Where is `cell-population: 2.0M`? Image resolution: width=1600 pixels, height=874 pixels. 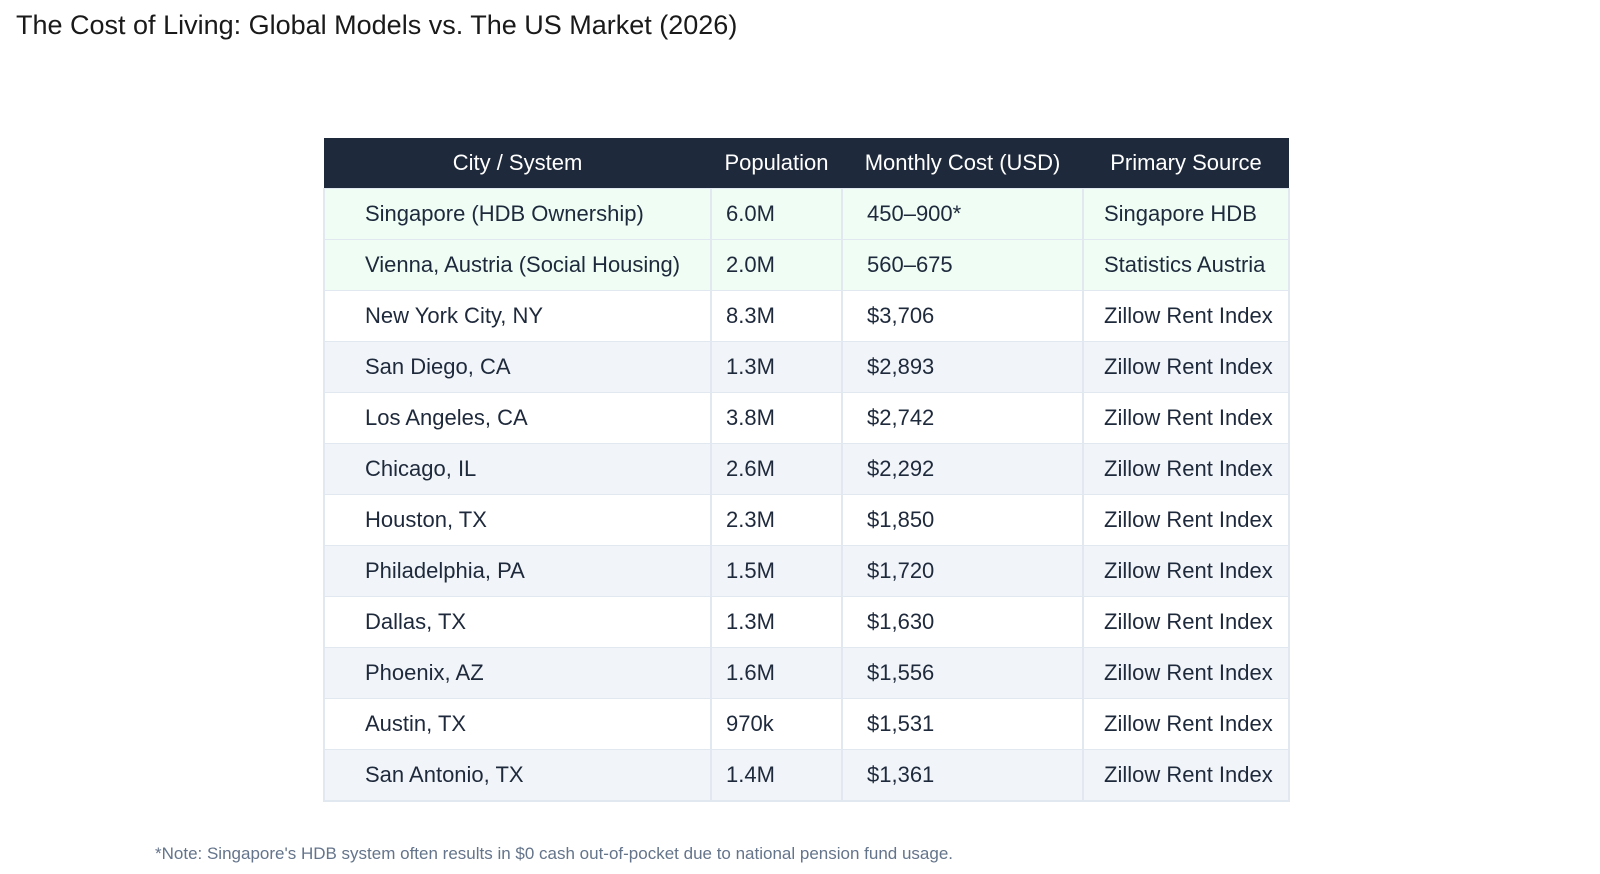
cell-population: 2.0M is located at coordinates (776, 265).